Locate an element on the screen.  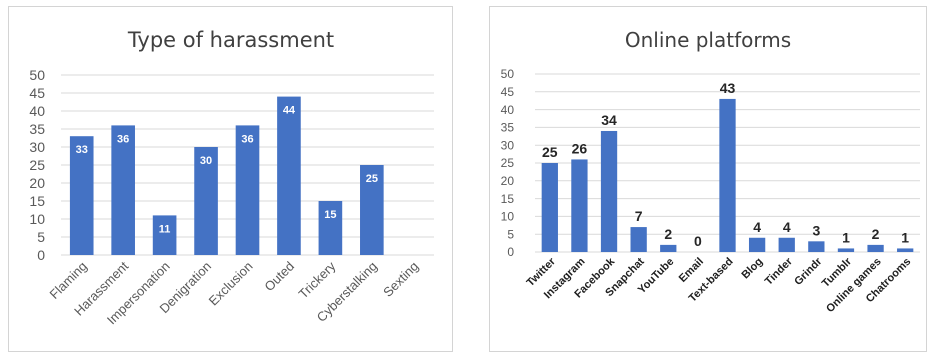
x-category-label: Exclusion is located at coordinates (231, 284).